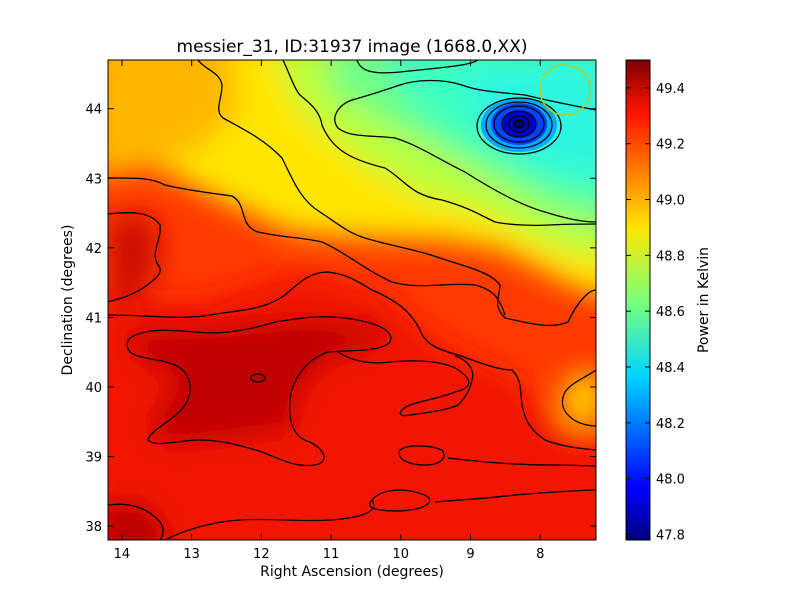  I want to click on colorbar-tick-label: 48.2, so click(670, 424).